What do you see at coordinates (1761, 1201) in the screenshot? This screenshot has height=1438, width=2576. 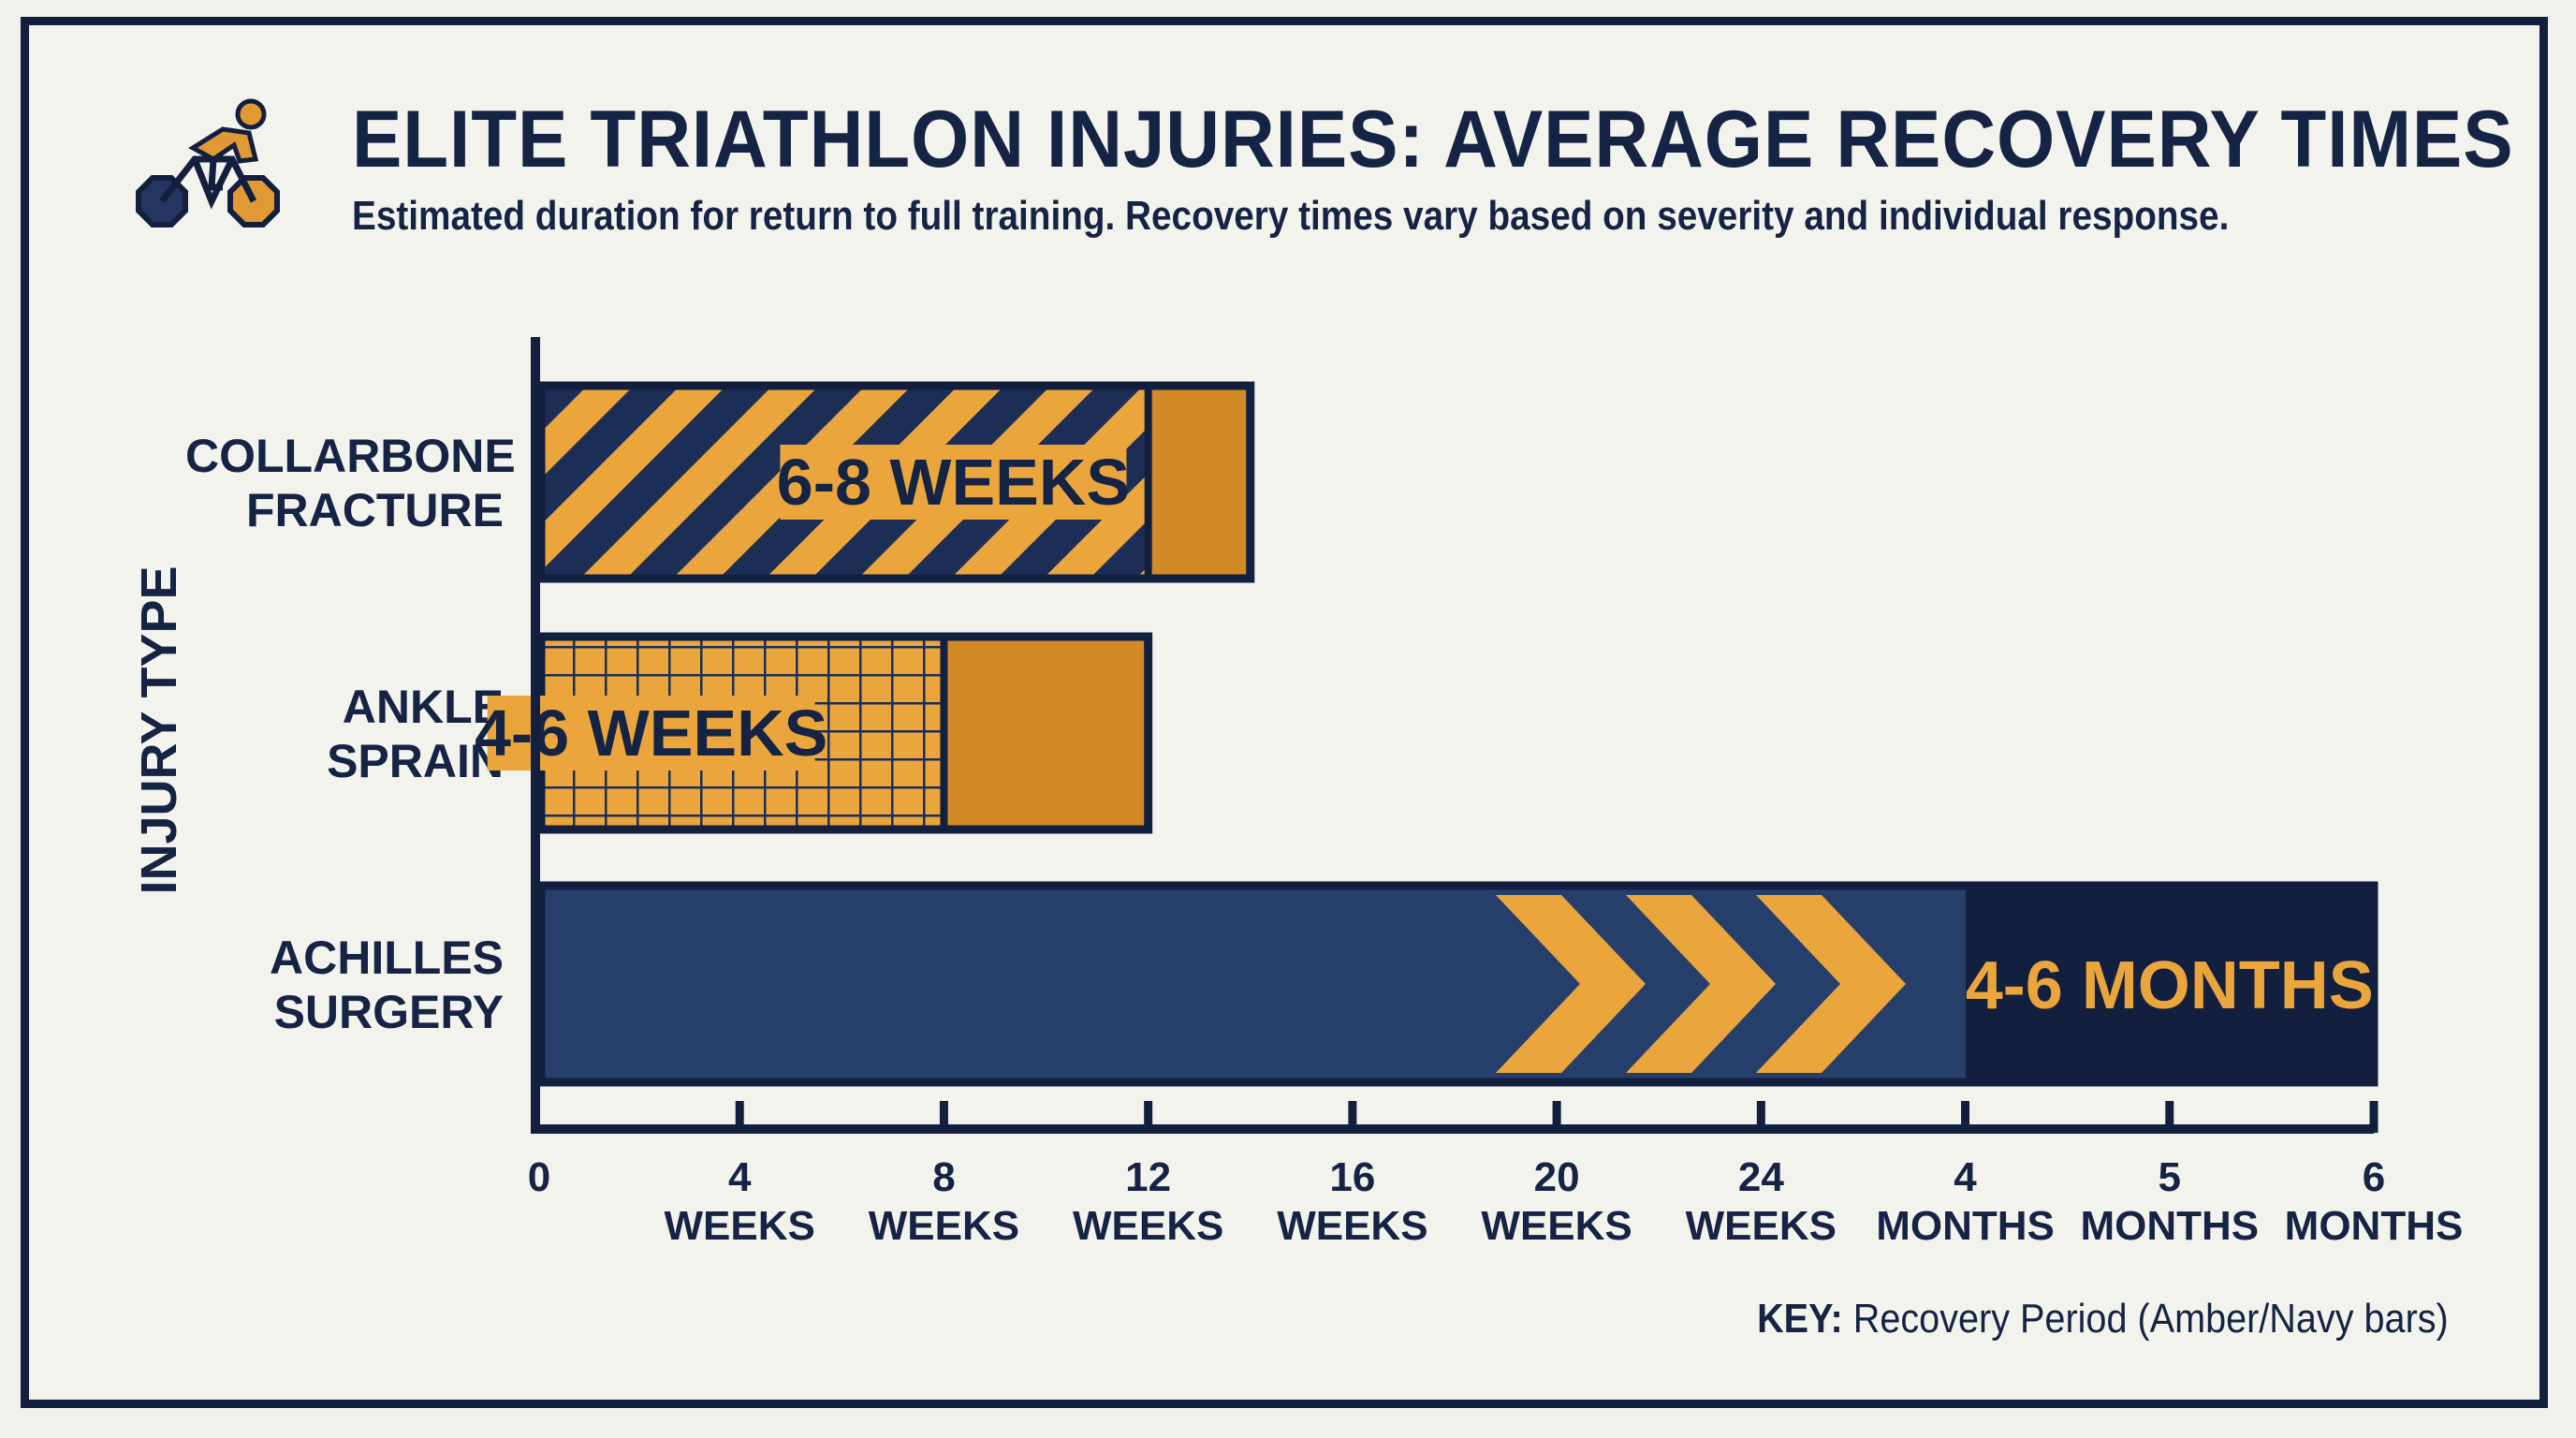 I see `x-tick-label-6: 24 WEEKS` at bounding box center [1761, 1201].